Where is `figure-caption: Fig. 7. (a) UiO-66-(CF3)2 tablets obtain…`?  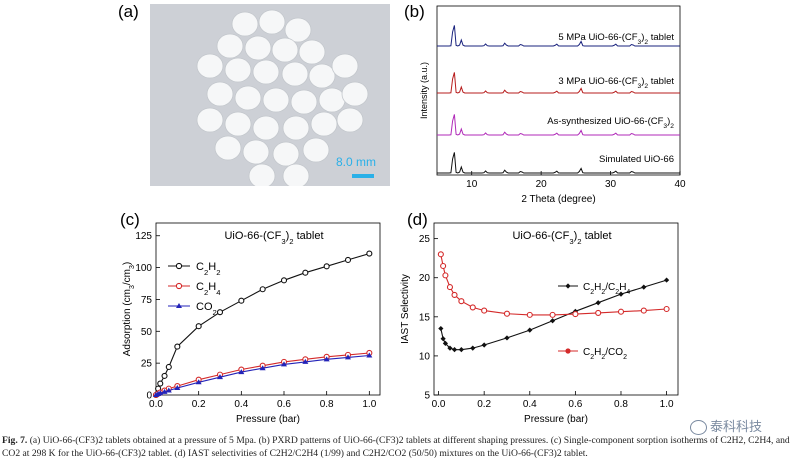 figure-caption: Fig. 7. (a) UiO-66-(CF3)2 tablets obtain… is located at coordinates (400, 447).